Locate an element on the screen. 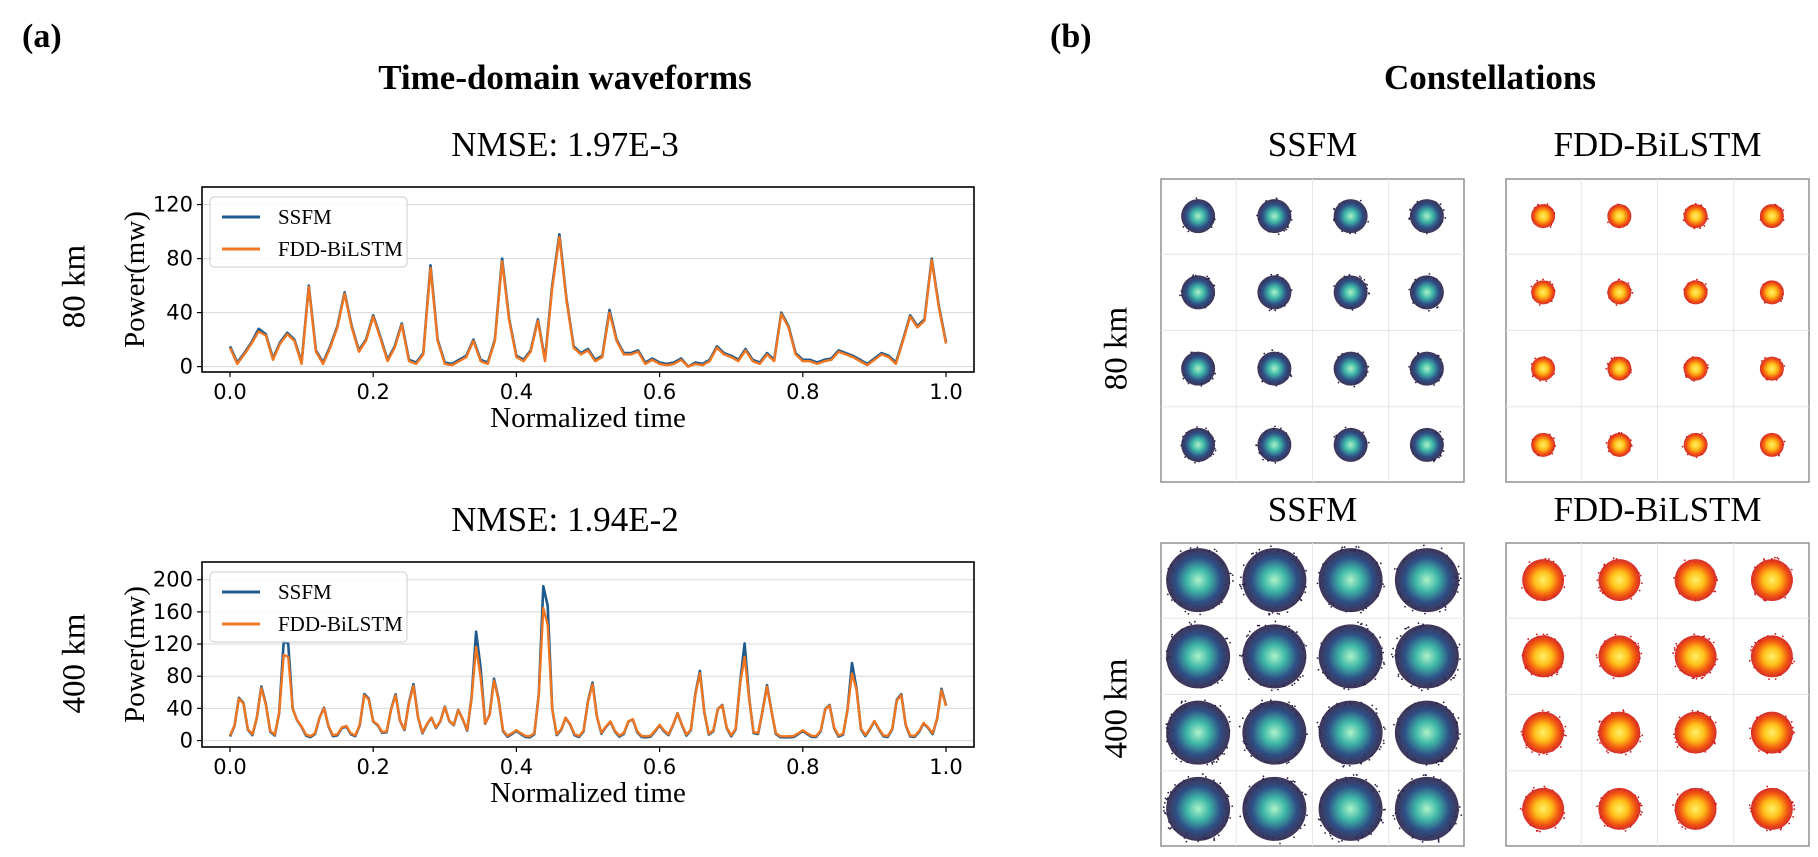 The width and height of the screenshot is (1818, 857). const-title-r1-c1: SSFM is located at coordinates (1312, 144).